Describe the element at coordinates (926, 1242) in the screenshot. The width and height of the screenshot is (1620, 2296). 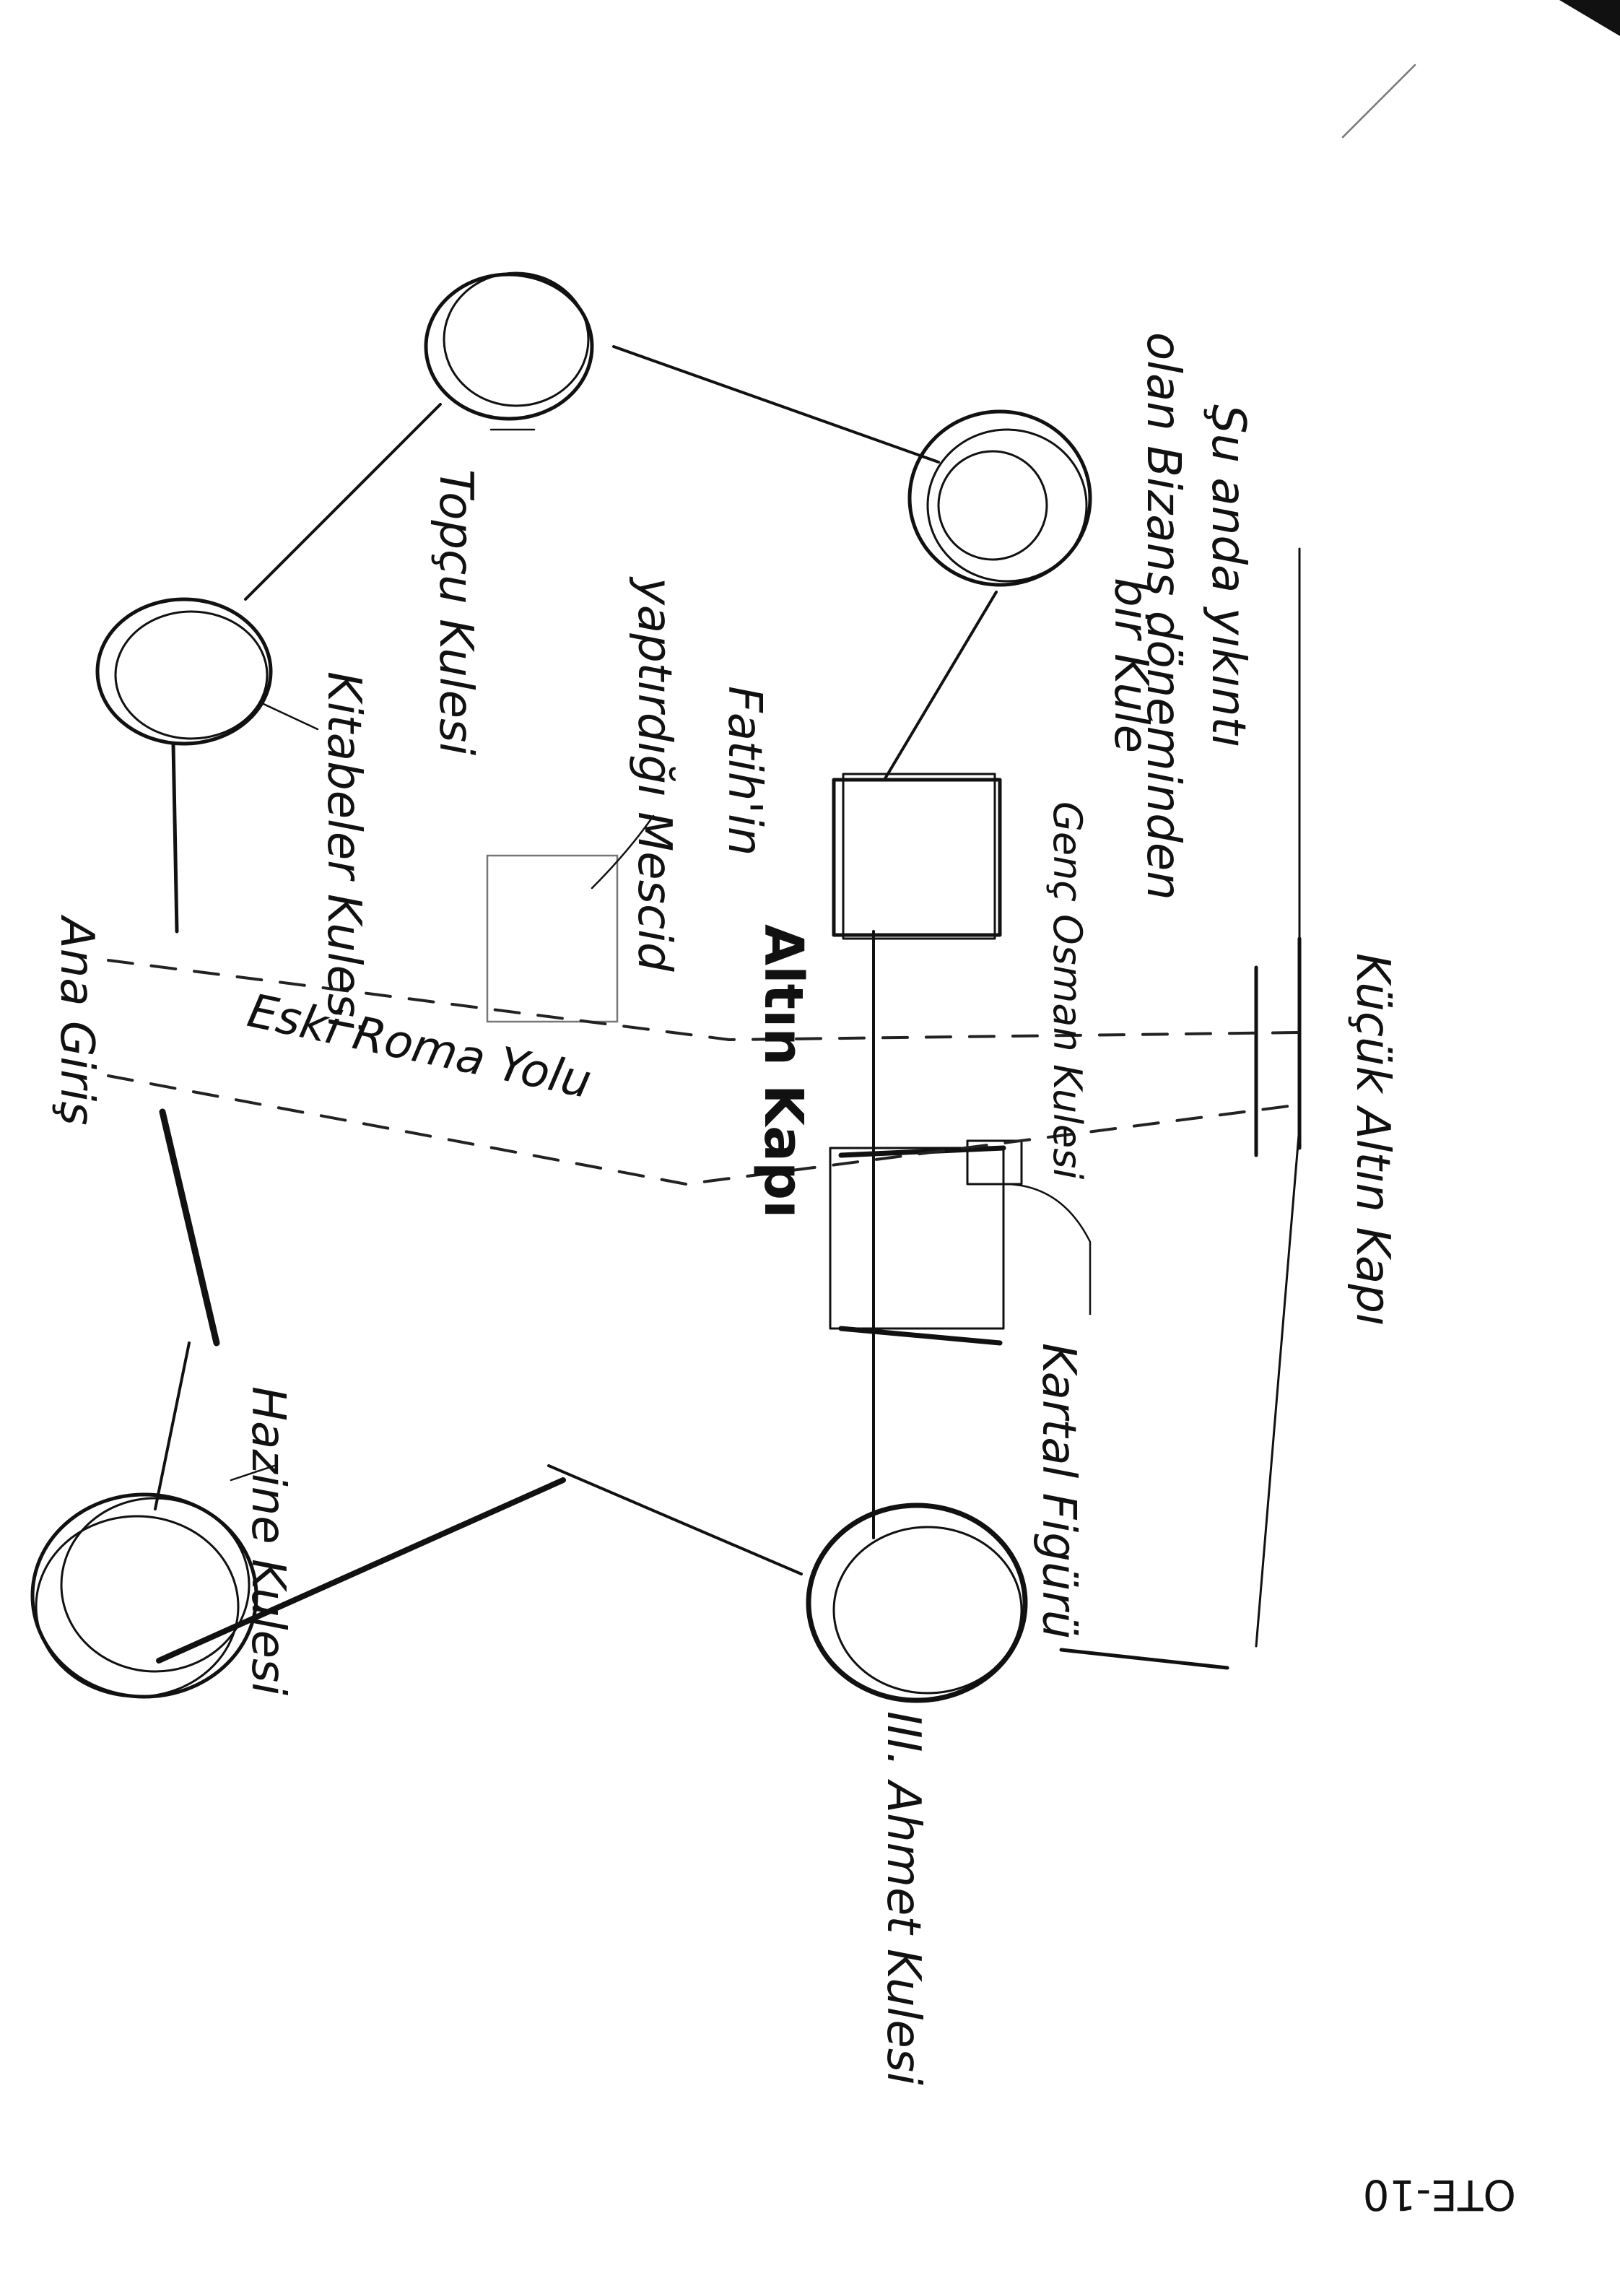
I see `gate-structure-rectangles` at that location.